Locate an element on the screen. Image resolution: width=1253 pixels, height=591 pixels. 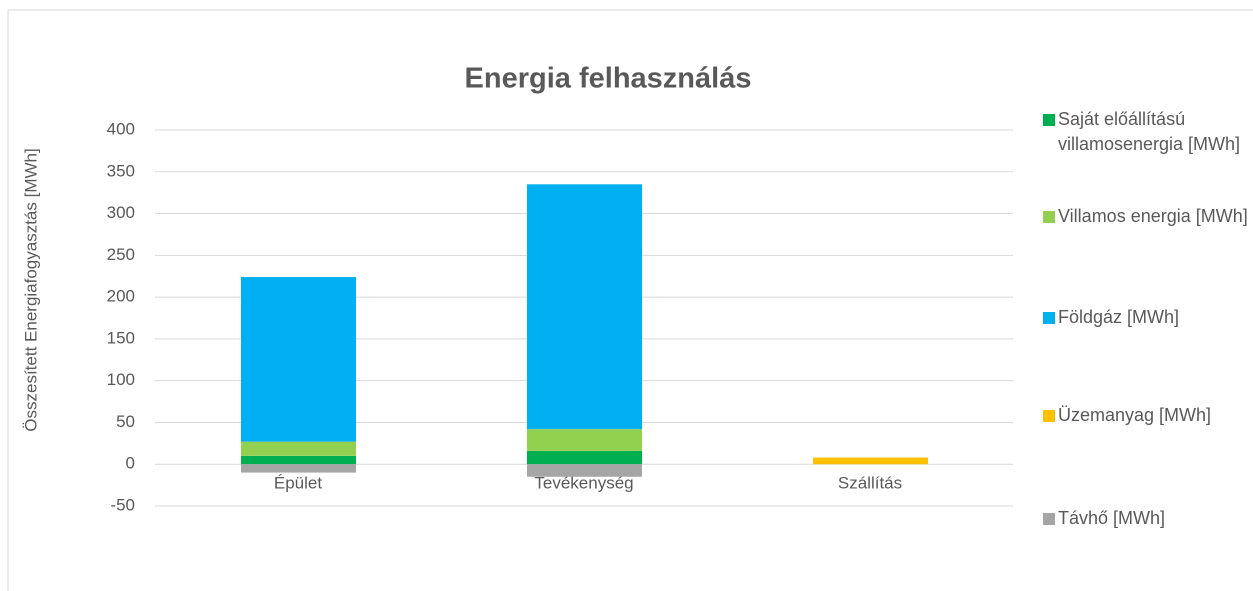
legend-label: Távhő [MWh] is located at coordinates (1112, 518).